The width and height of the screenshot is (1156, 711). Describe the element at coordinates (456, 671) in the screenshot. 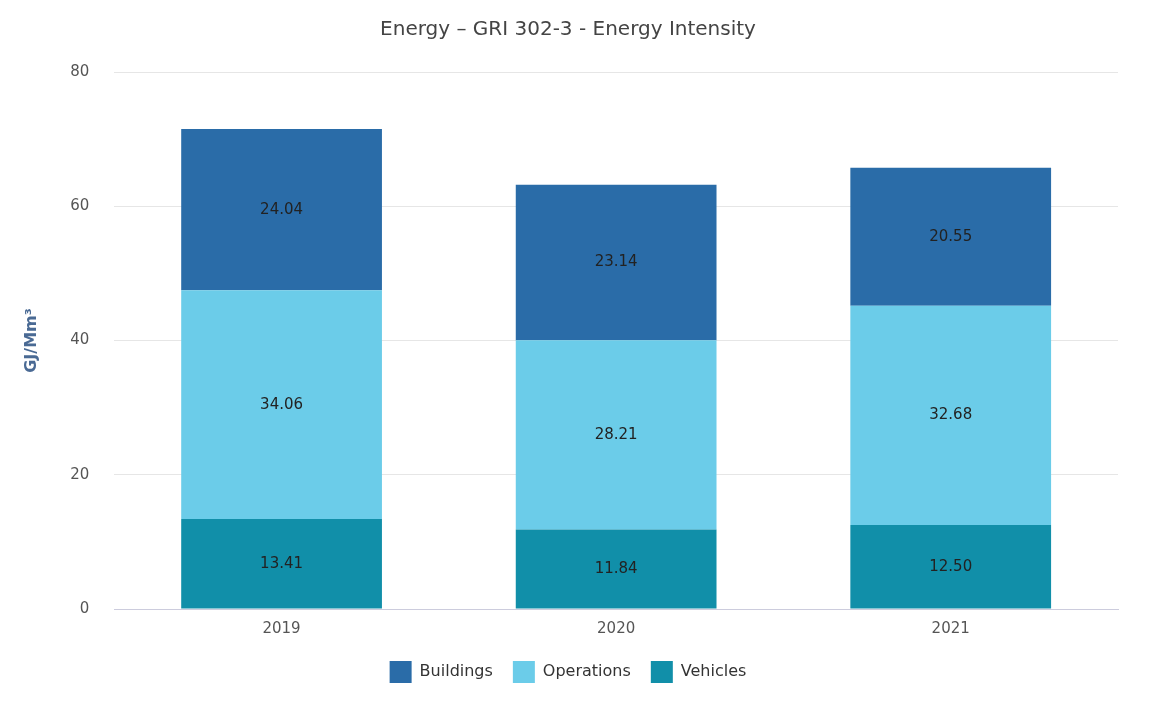

I see `legend-label: Buildings` at that location.